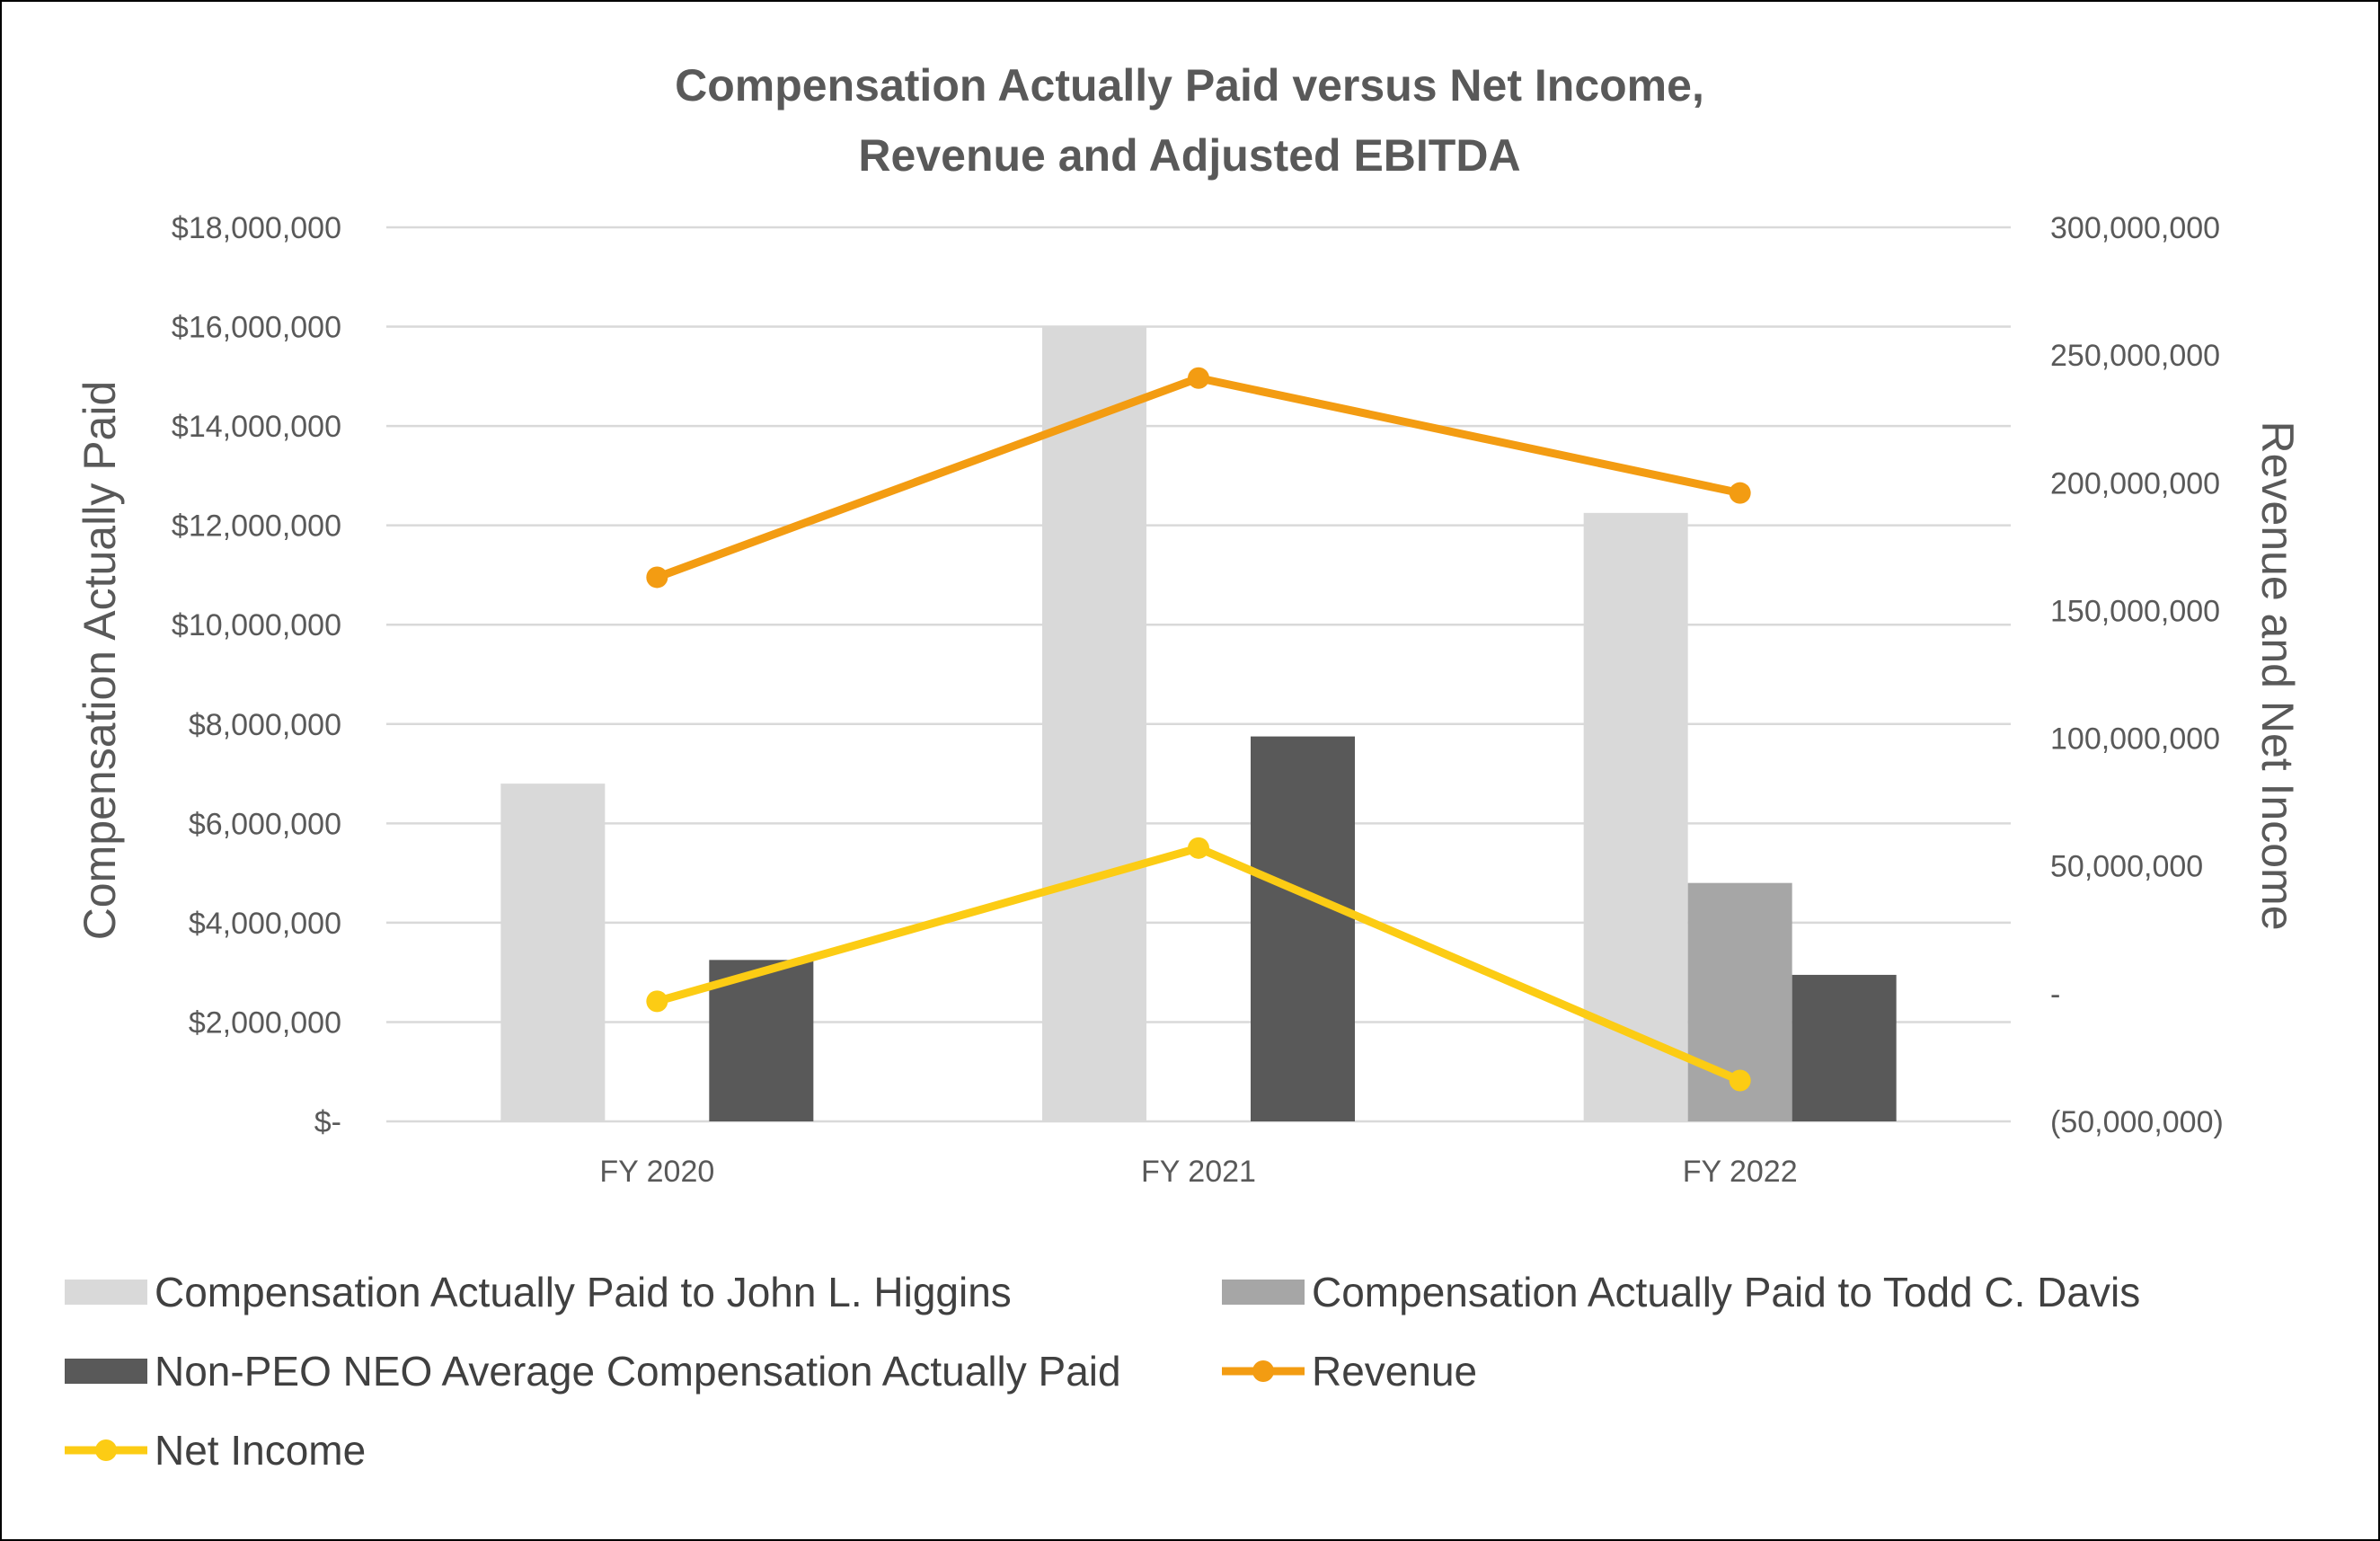  What do you see at coordinates (100, 661) in the screenshot?
I see `left-axis-title: Compensation Actually Paid` at bounding box center [100, 661].